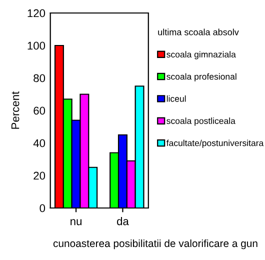  What do you see at coordinates (198, 32) in the screenshot?
I see `legend-title: ultima scoala absolv` at bounding box center [198, 32].